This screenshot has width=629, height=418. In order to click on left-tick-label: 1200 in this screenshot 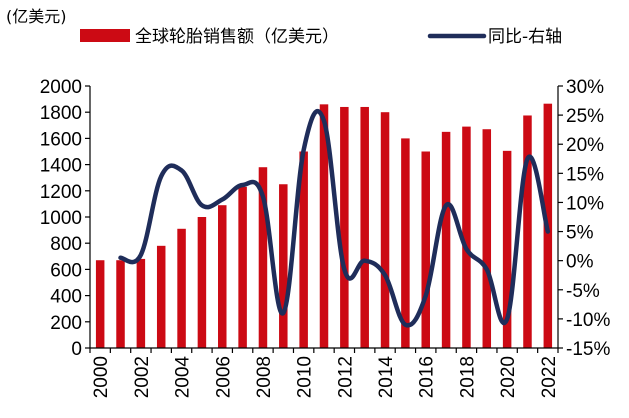, I will do `click(61, 192)`.